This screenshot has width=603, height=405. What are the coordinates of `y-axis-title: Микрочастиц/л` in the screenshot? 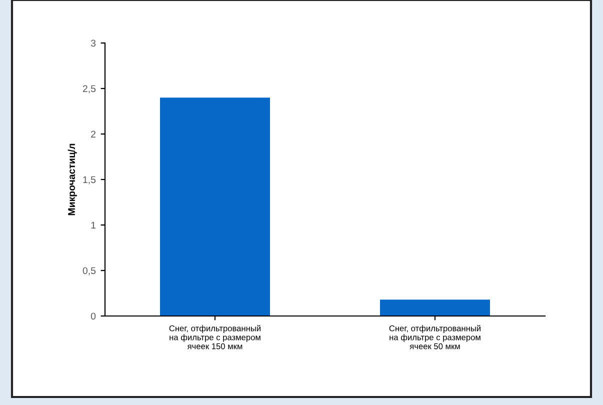 It's located at (72, 180).